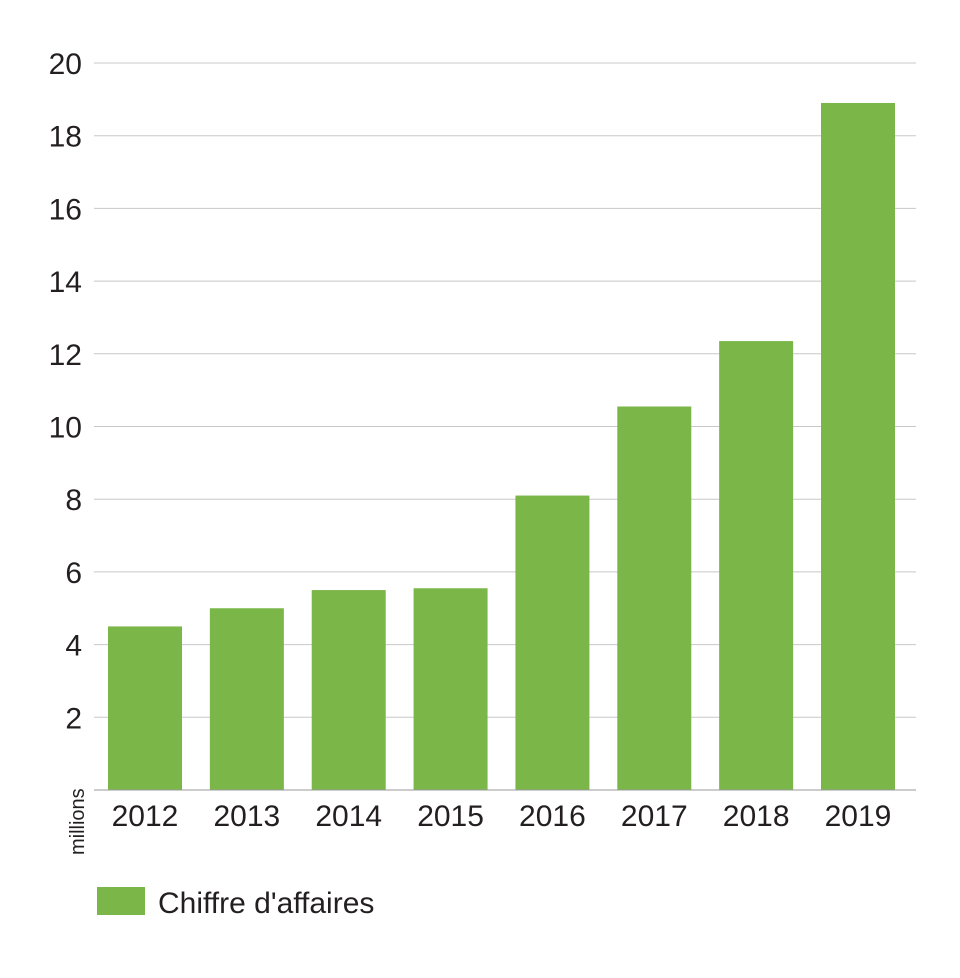 The width and height of the screenshot is (960, 978). I want to click on bar-2018, so click(756, 565).